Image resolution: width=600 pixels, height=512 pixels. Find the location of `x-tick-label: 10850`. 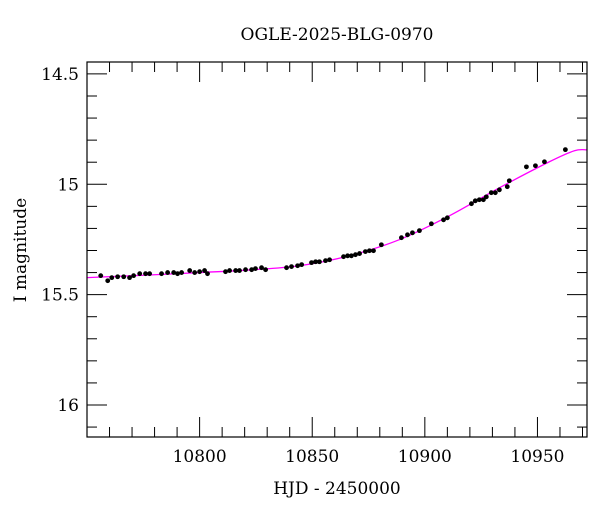

x-tick-label: 10850 is located at coordinates (312, 457).